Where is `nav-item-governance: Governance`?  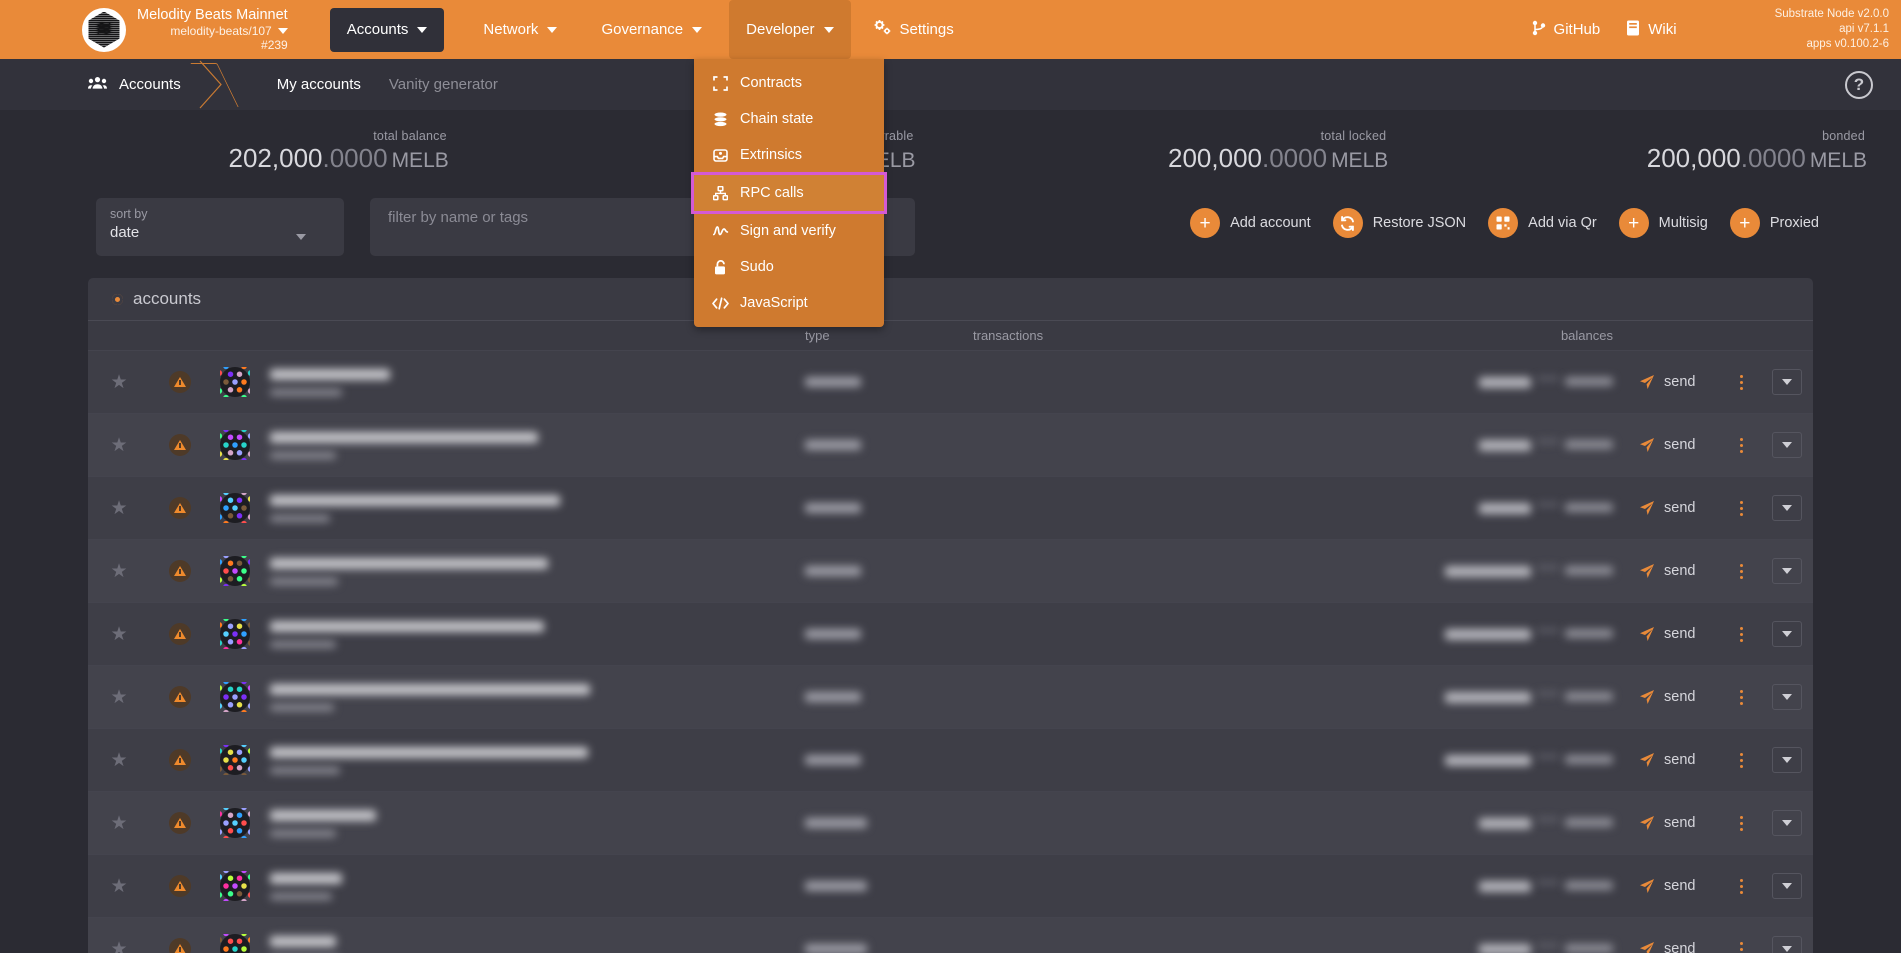 nav-item-governance: Governance is located at coordinates (651, 30).